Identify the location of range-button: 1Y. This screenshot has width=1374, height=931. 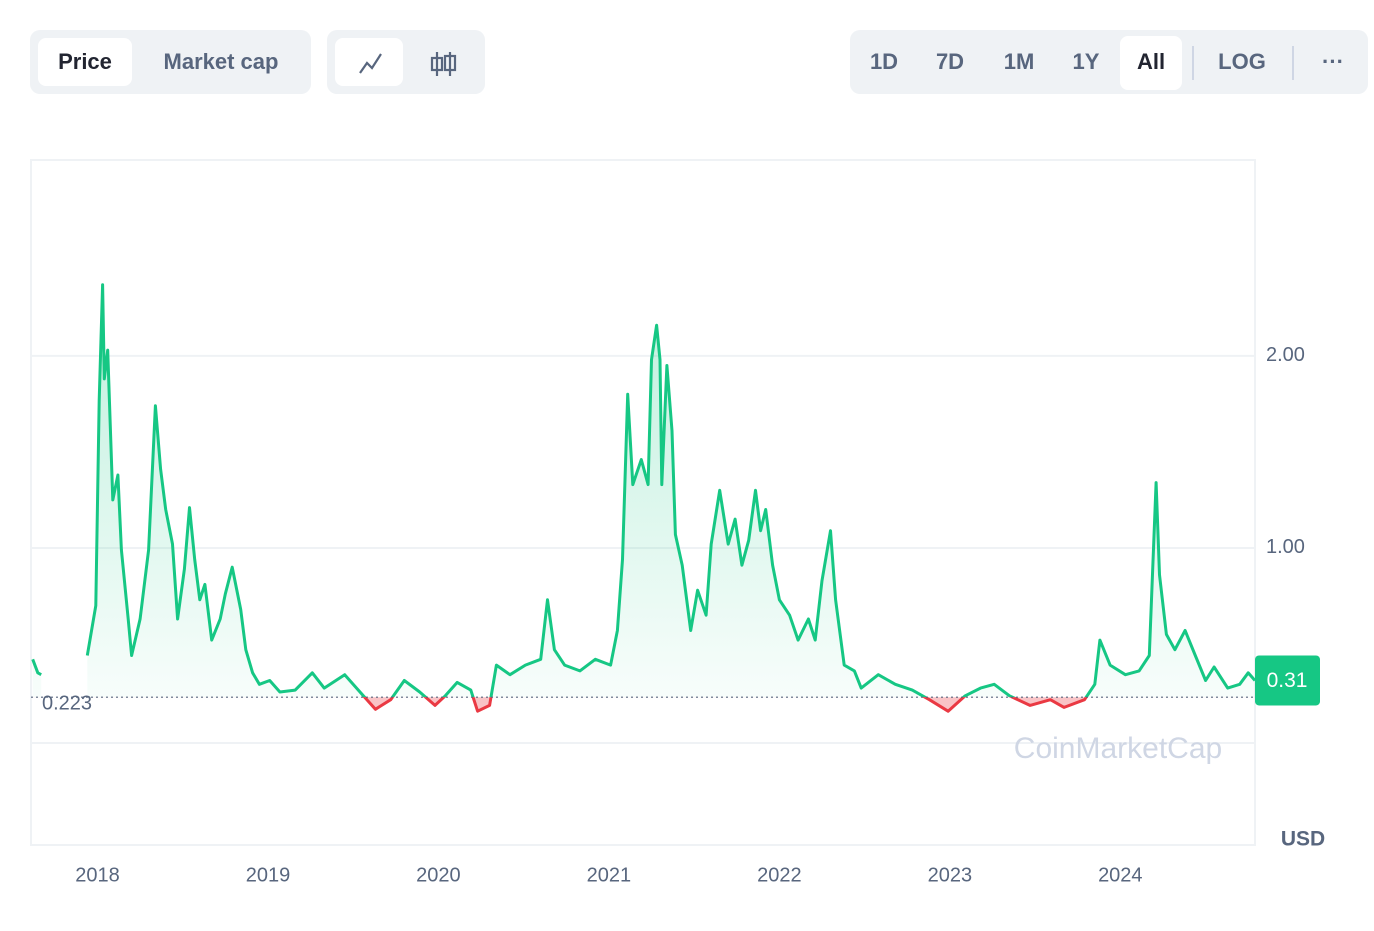
(1086, 61).